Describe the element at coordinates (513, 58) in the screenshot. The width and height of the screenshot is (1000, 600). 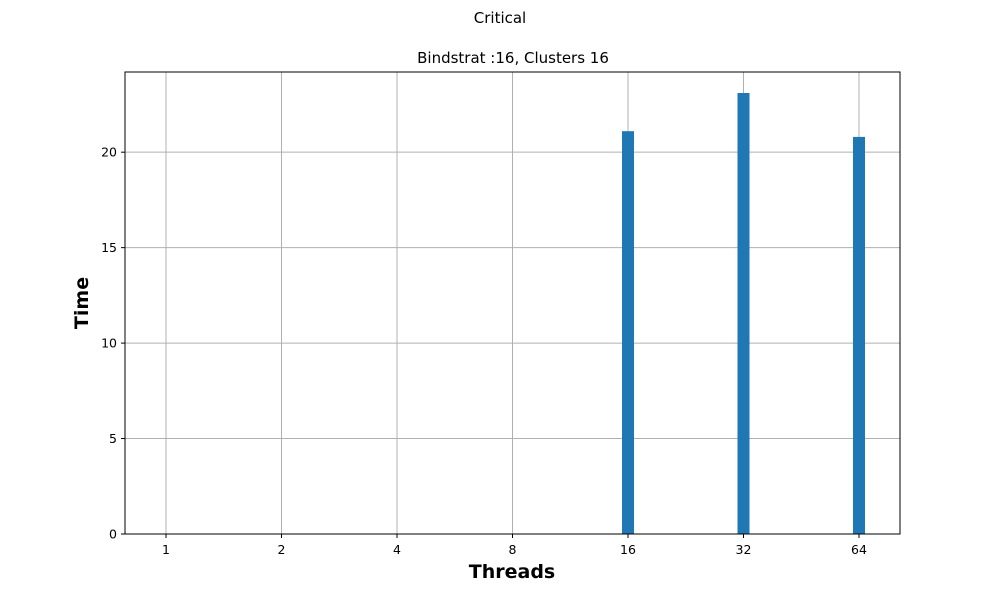
I see `chart-title: Bindstrat :16, Clusters 16` at that location.